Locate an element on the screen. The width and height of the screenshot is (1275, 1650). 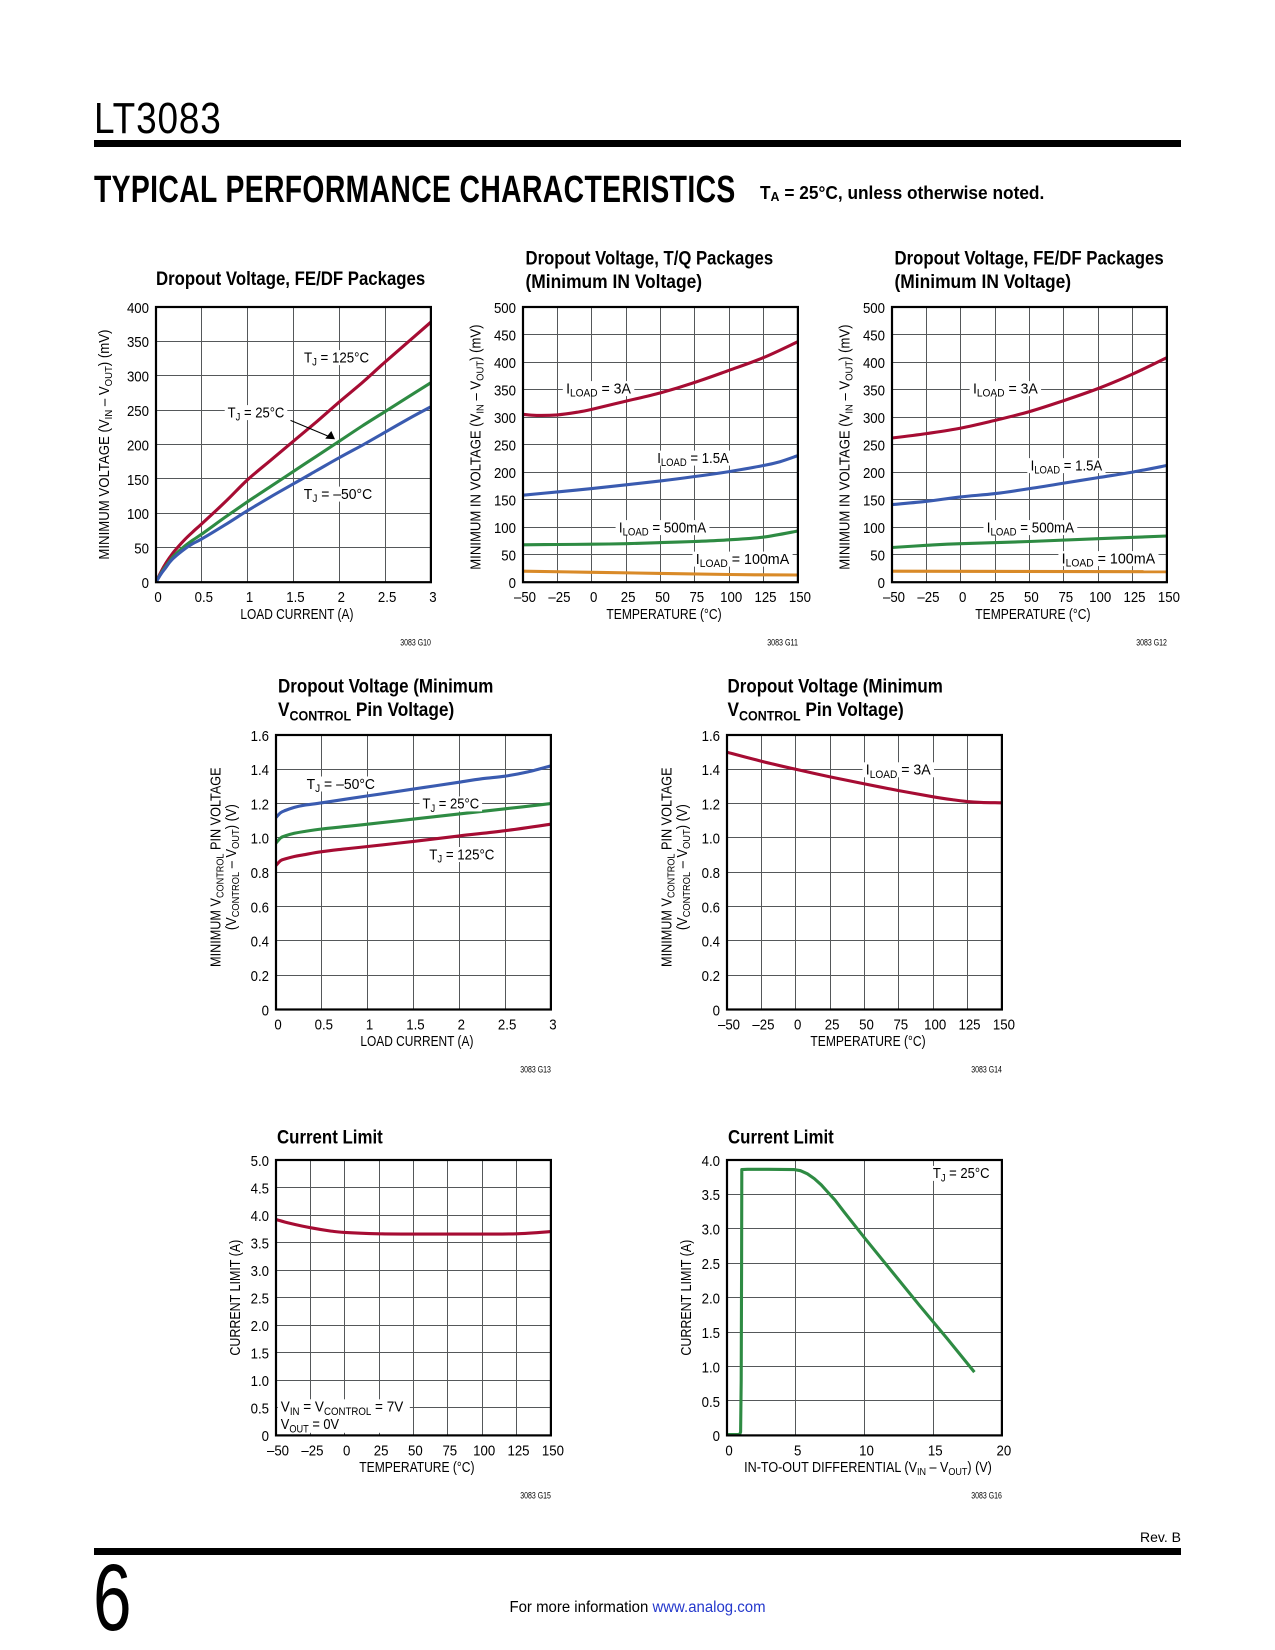
svg-text: 3083 G12 is located at coordinates (1151, 643).